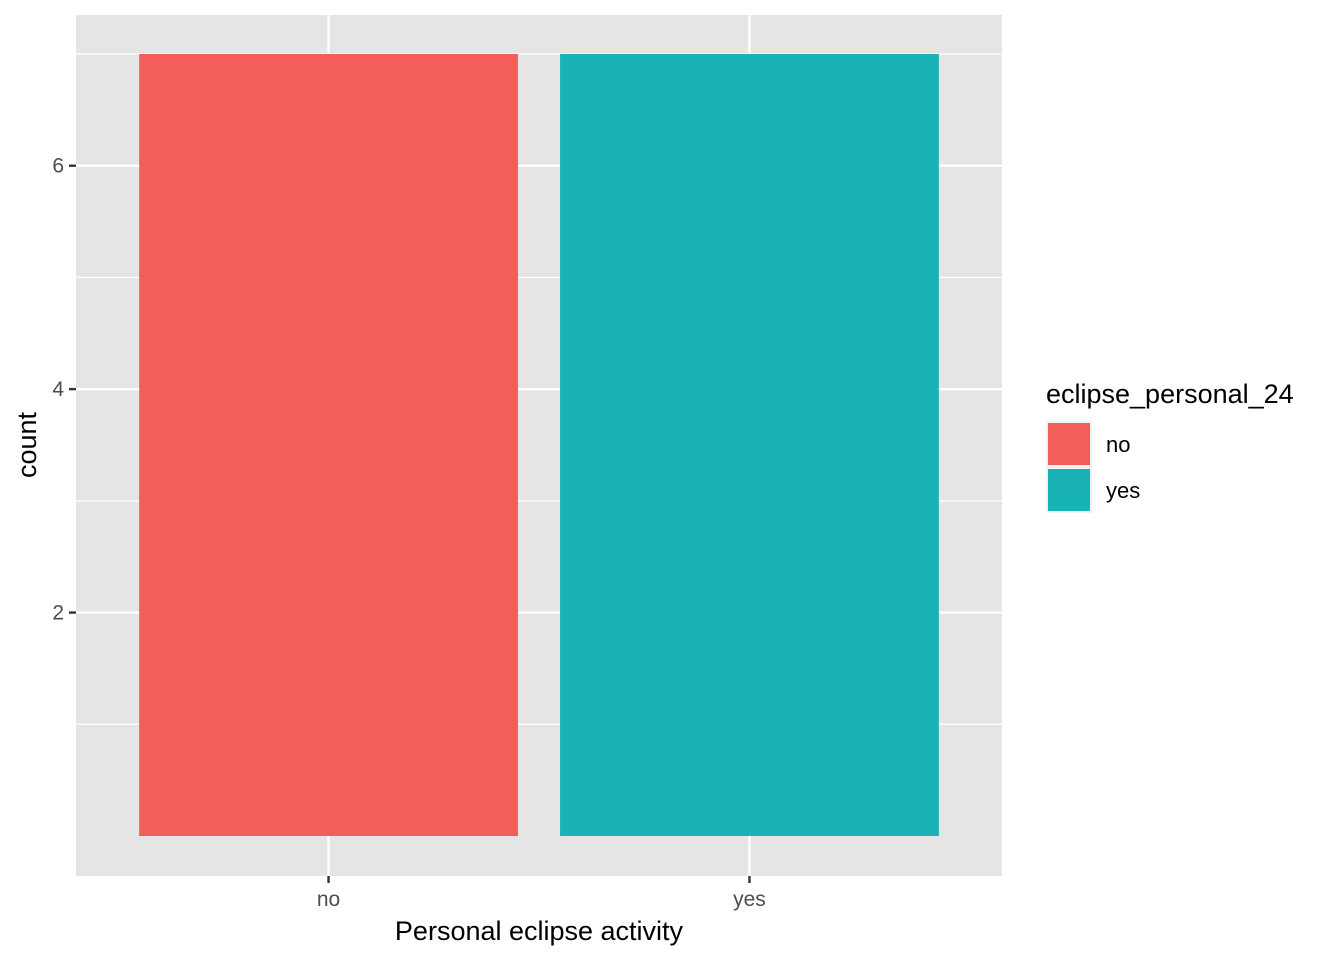 This screenshot has width=1344, height=960. I want to click on x-axis-title: Personal eclipse activity, so click(539, 931).